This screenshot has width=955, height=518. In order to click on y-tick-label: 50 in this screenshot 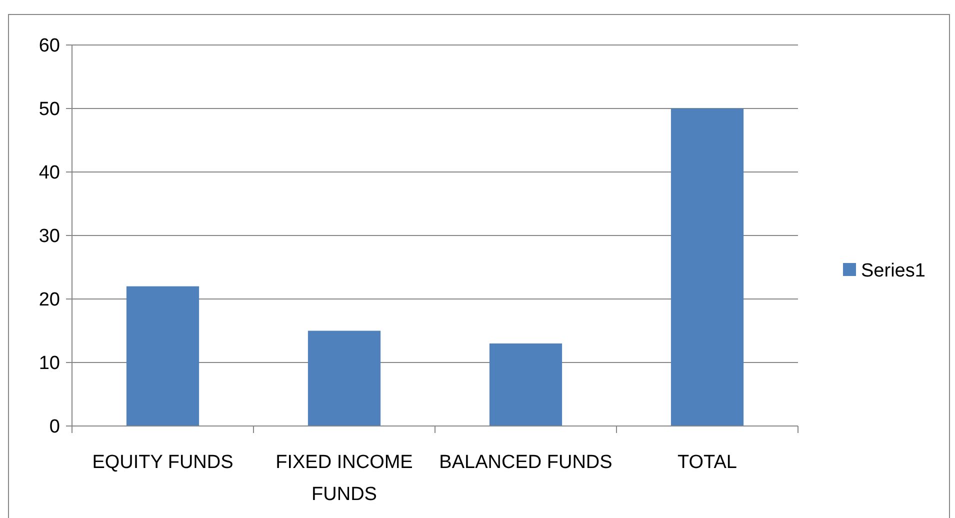, I will do `click(49, 109)`.